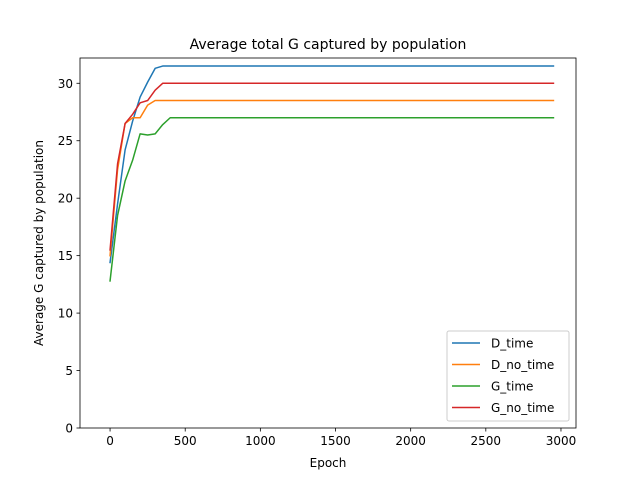 This screenshot has width=640, height=484. I want to click on x-tick-label: 1500, so click(335, 441).